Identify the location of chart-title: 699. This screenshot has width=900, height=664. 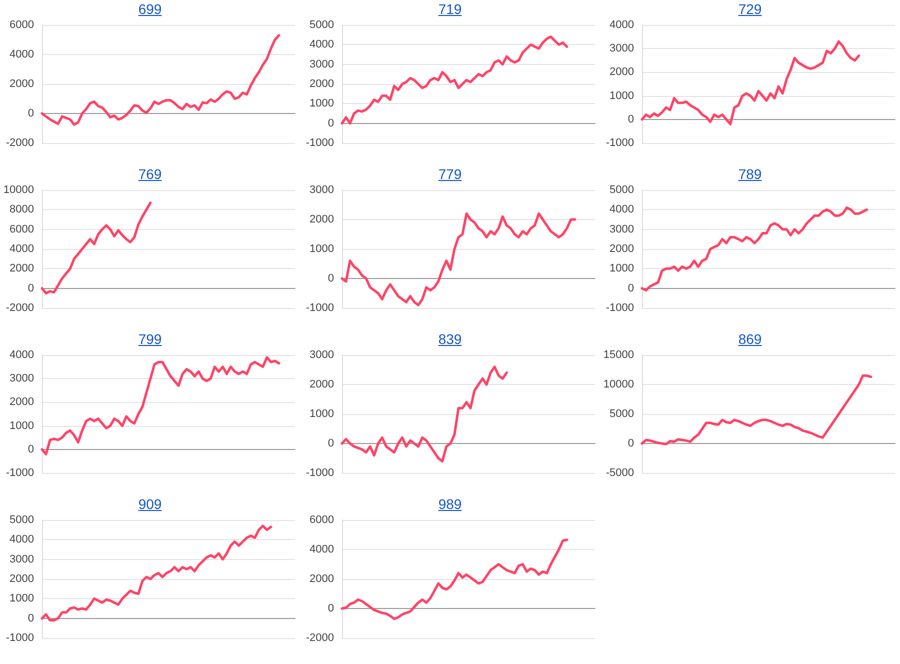
(150, 9).